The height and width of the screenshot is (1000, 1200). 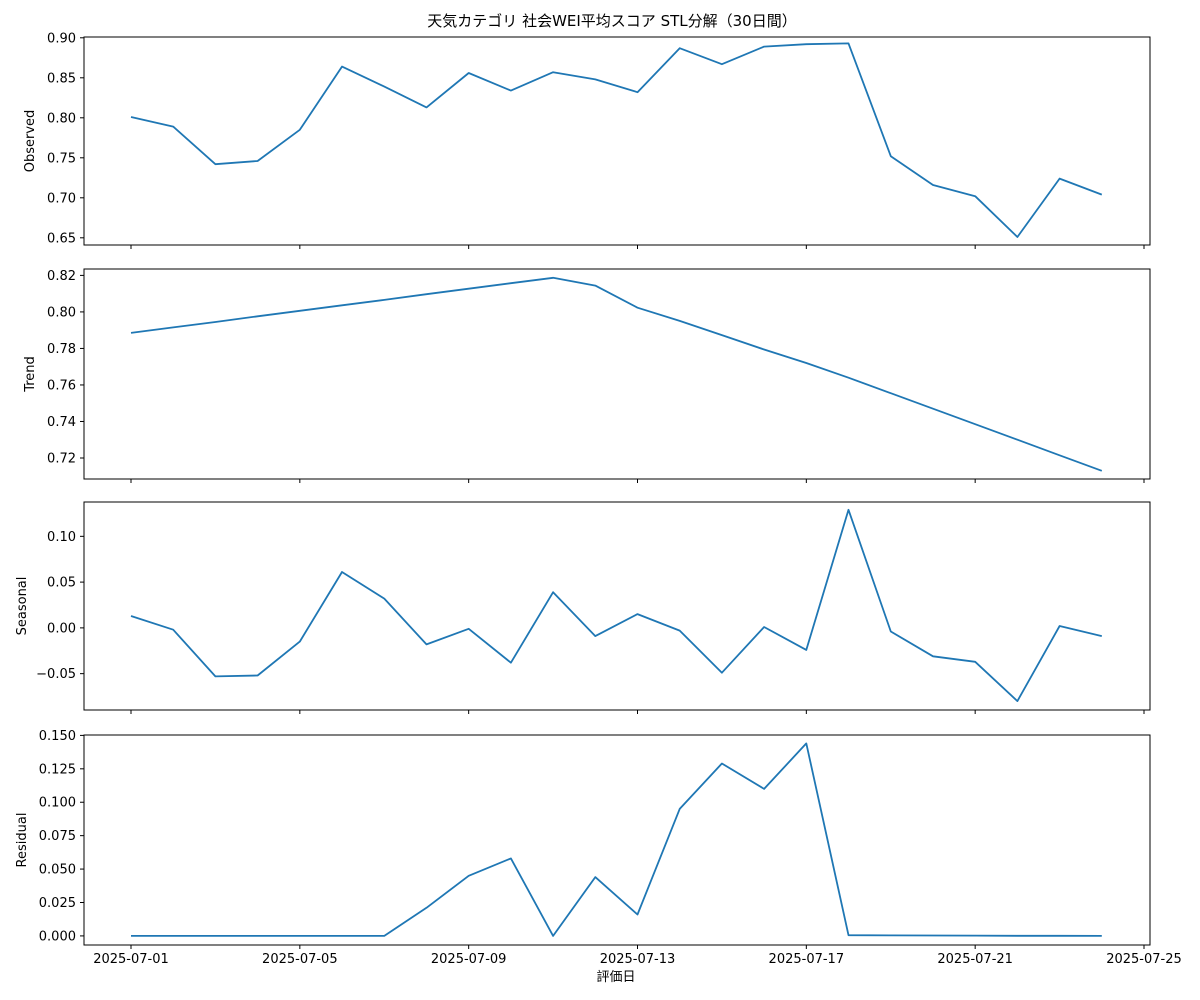 What do you see at coordinates (615, 977) in the screenshot?
I see `x-axis-label: 評価日` at bounding box center [615, 977].